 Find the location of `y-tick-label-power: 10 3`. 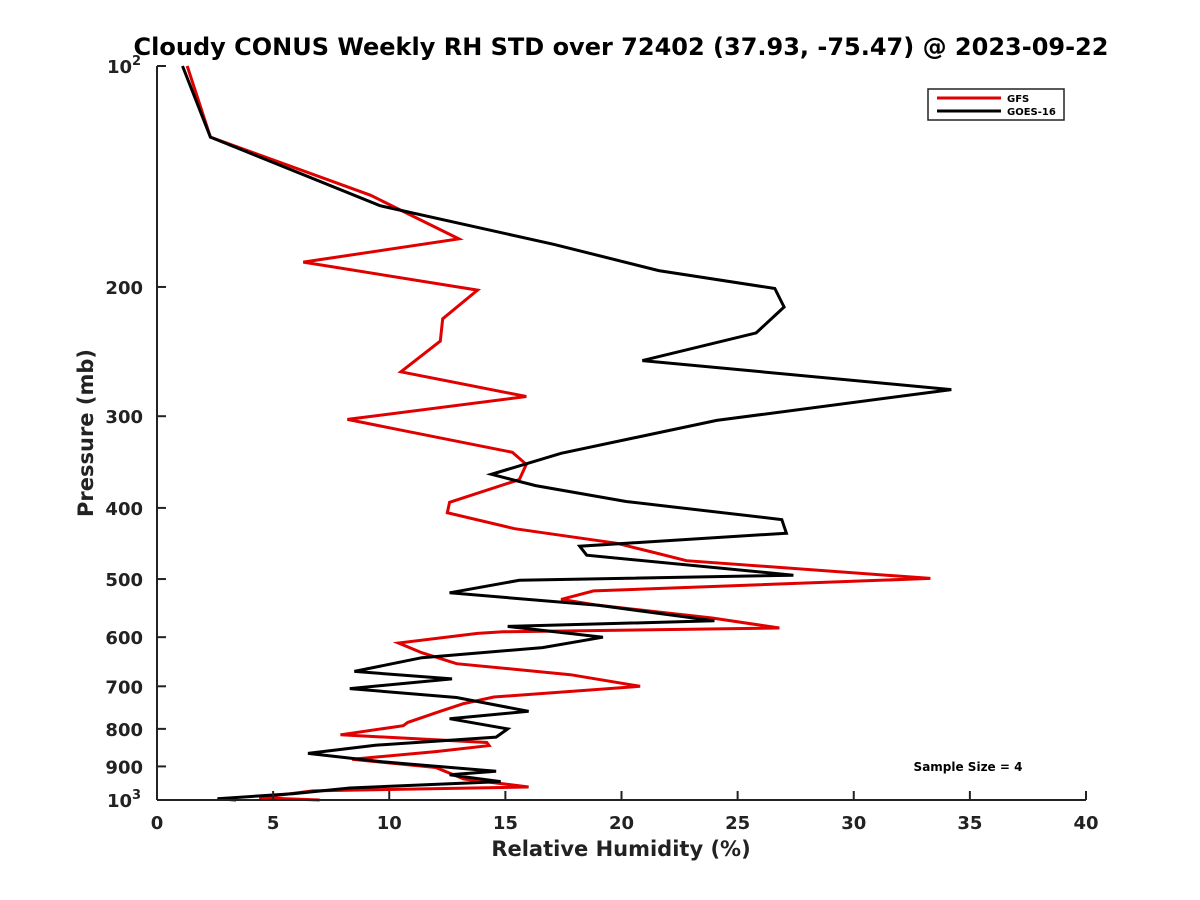

y-tick-label-power: 10 3 is located at coordinates (124, 800).